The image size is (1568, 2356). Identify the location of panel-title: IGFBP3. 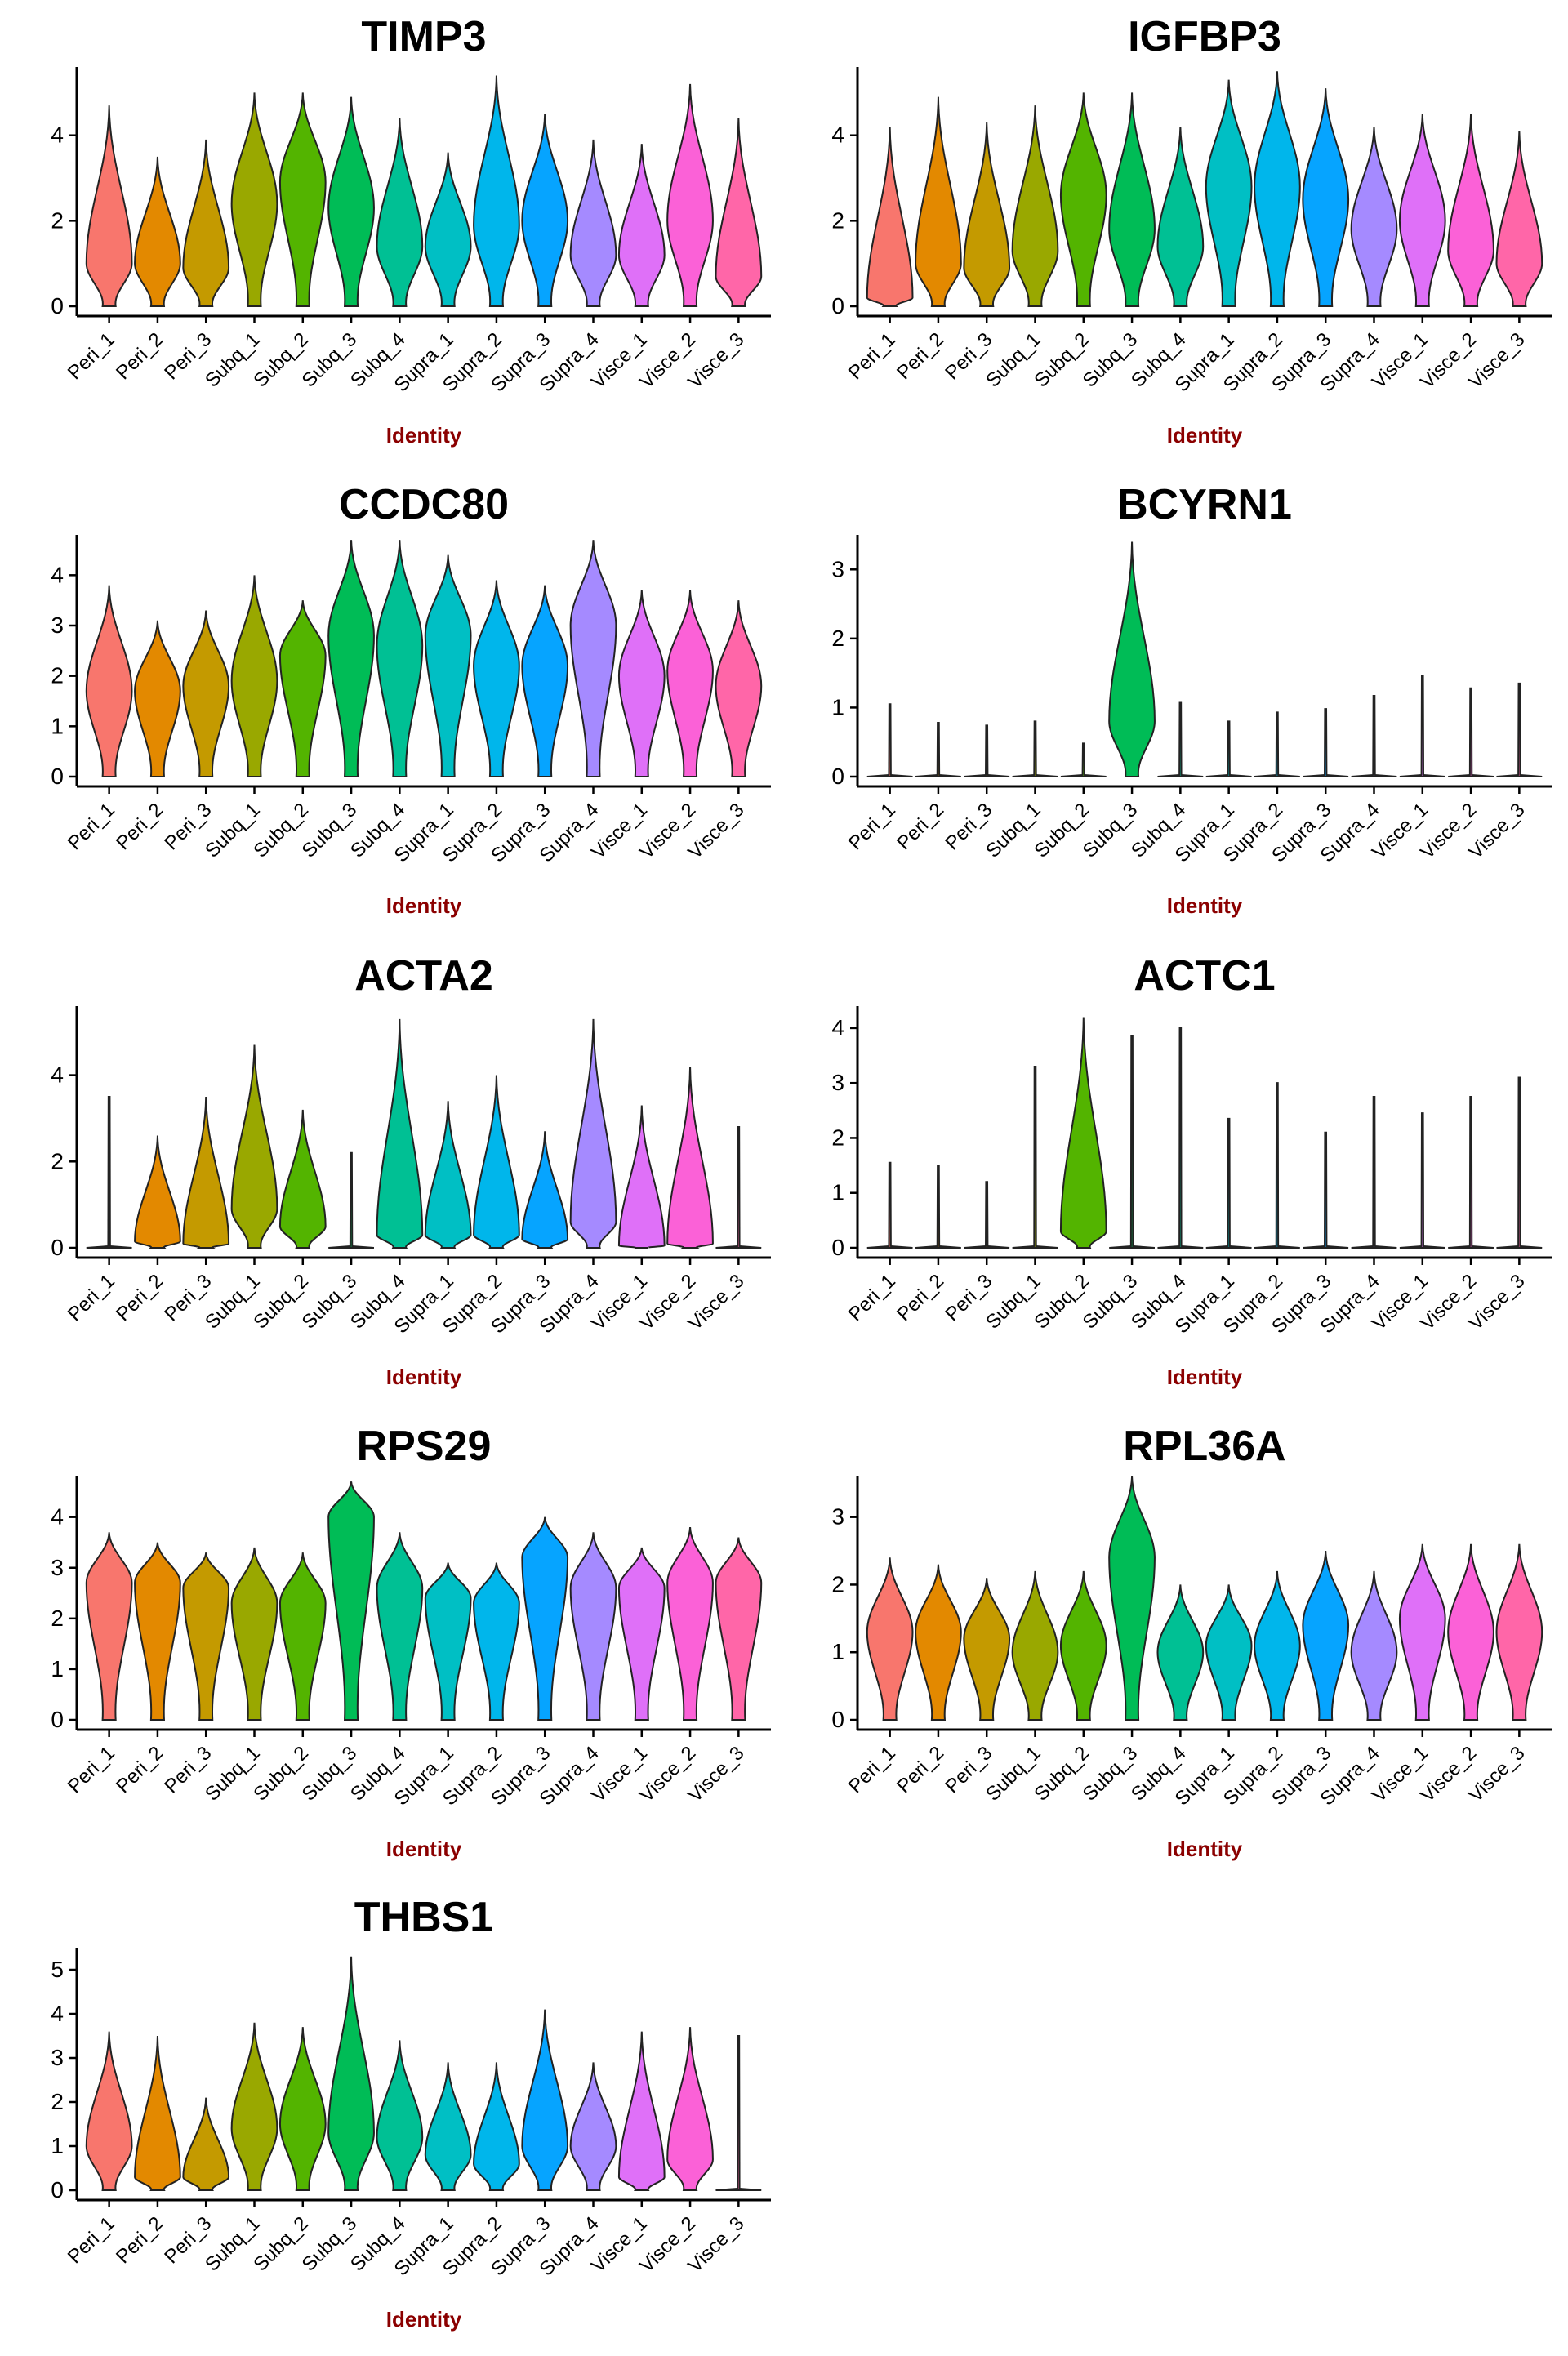
(1204, 37).